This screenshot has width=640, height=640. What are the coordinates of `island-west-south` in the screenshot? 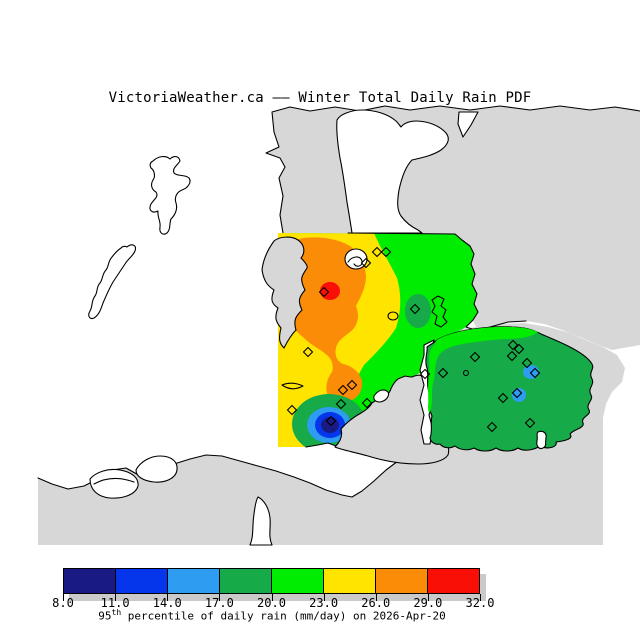 It's located at (112, 282).